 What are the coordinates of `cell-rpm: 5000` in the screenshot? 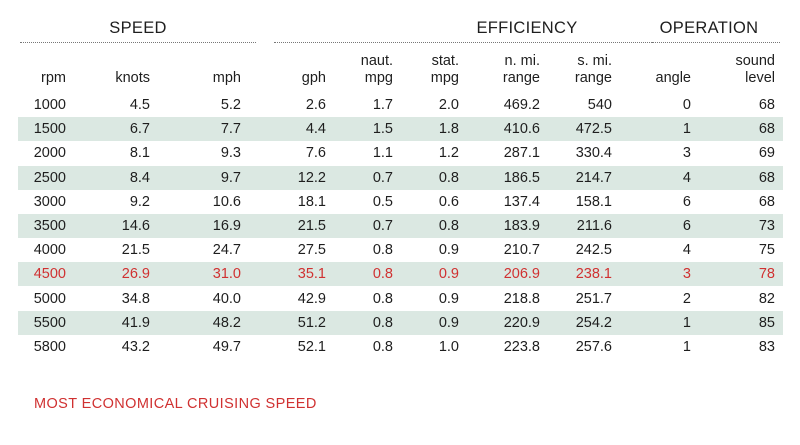 It's located at (49, 298).